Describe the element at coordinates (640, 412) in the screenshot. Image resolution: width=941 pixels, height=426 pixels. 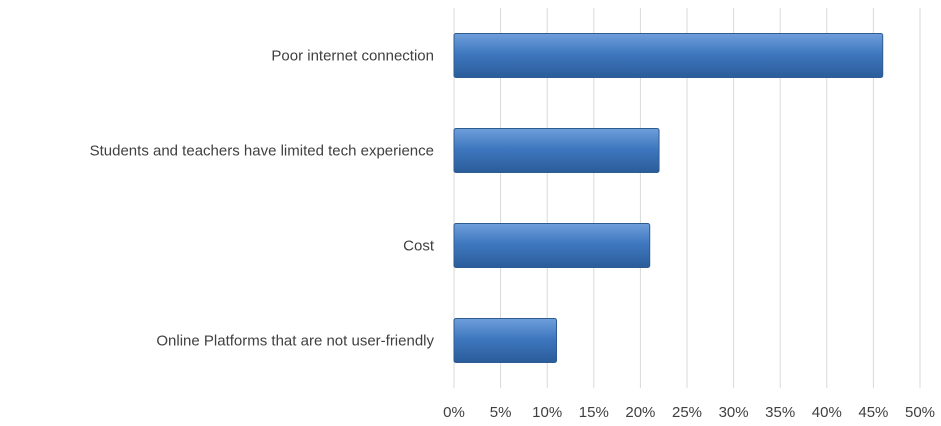
I see `x-tick-label: 20%` at that location.